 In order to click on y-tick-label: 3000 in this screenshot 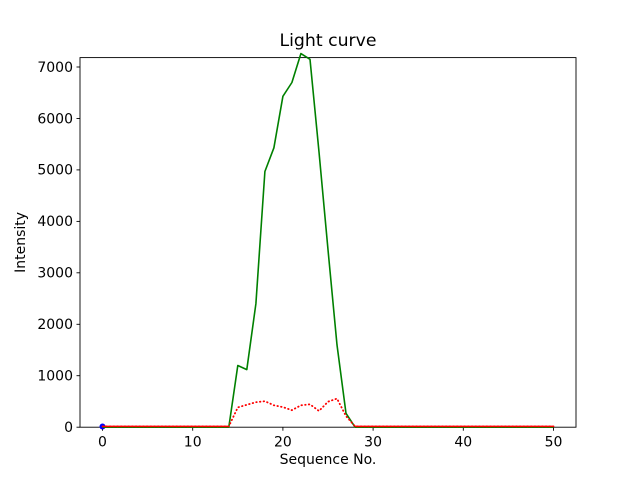, I will do `click(55, 274)`.